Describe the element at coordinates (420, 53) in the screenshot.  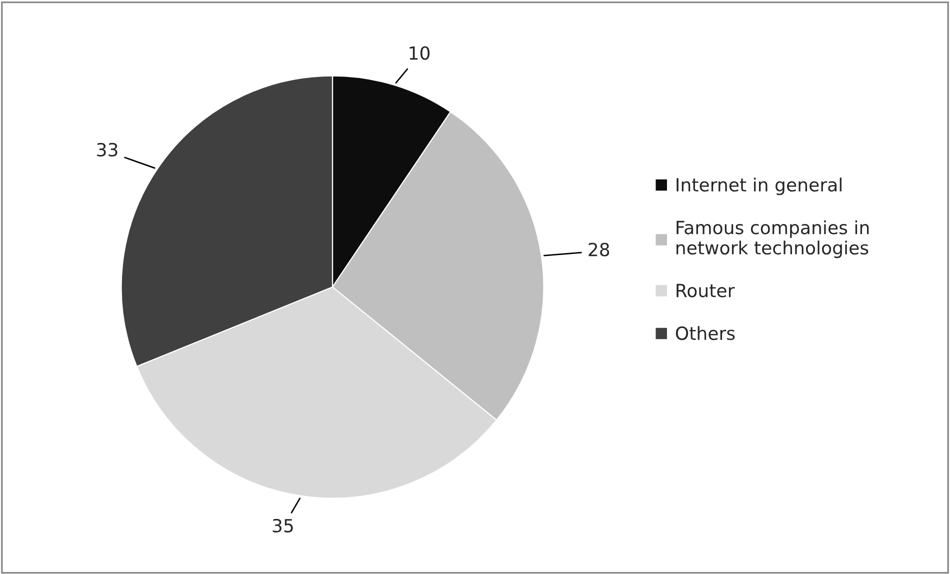
I see `data-label: 10` at that location.